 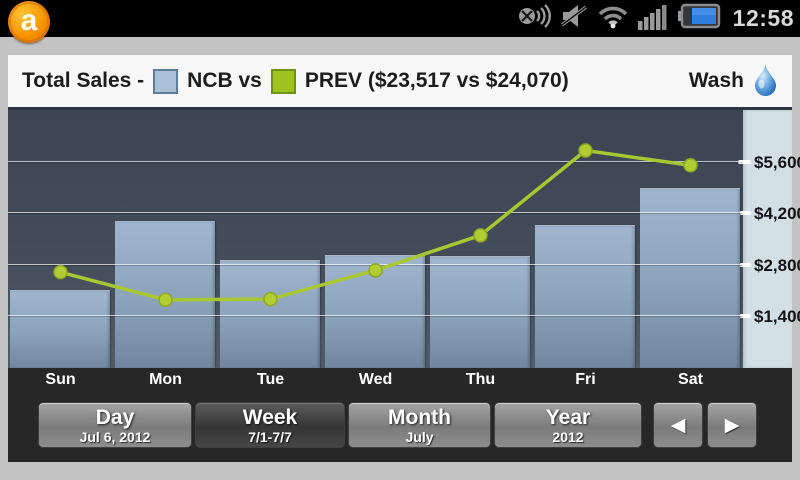 I want to click on x-axis-label-sat: Sat, so click(x=690, y=379).